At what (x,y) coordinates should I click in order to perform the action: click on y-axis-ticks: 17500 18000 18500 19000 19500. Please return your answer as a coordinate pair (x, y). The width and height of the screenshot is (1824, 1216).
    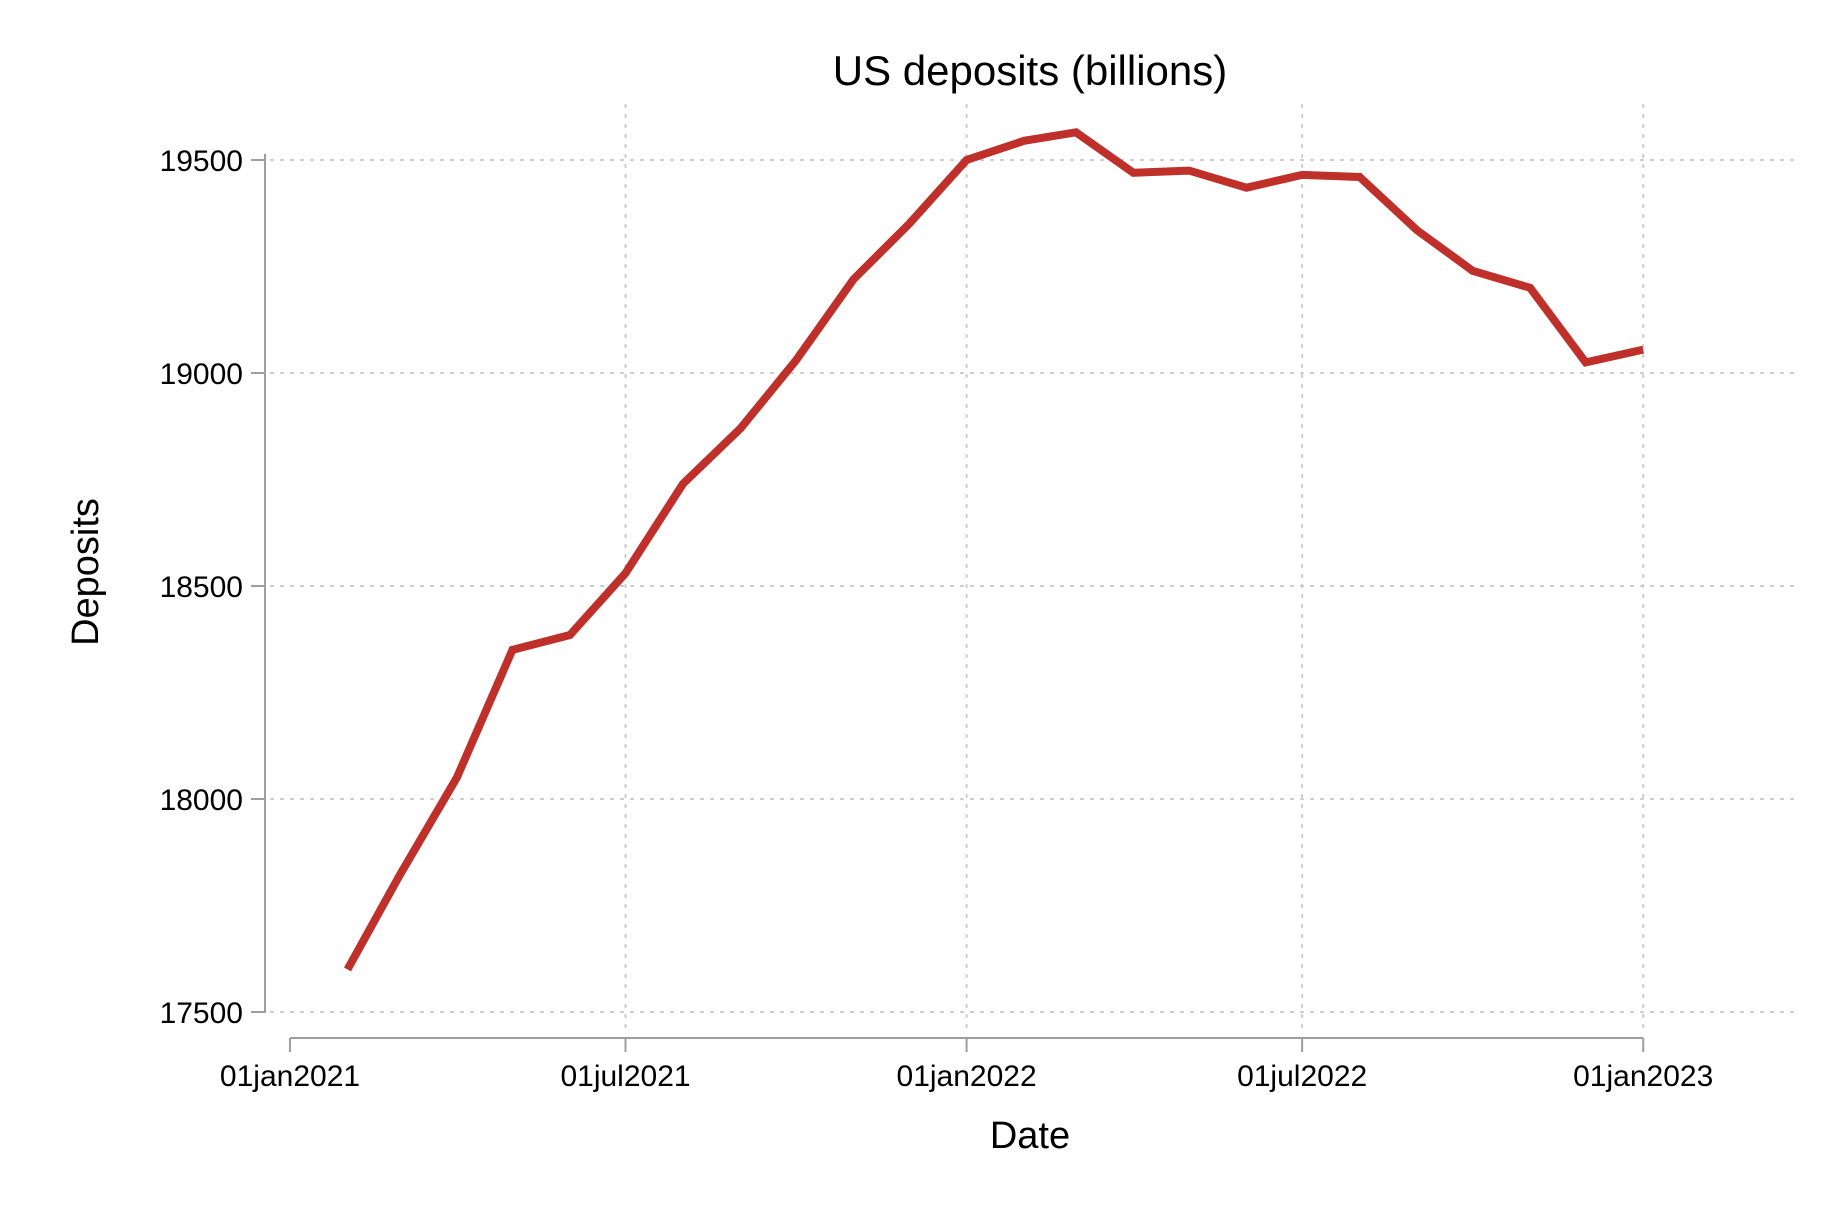
    Looking at the image, I should click on (212, 587).